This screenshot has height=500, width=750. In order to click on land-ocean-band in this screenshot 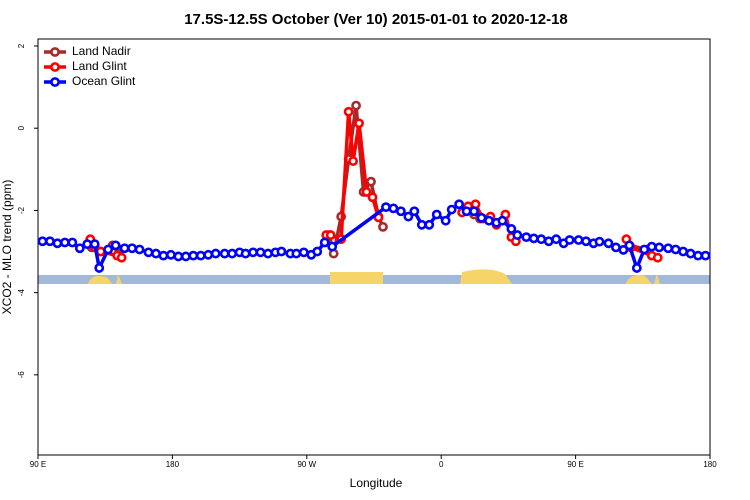, I will do `click(374, 276)`.